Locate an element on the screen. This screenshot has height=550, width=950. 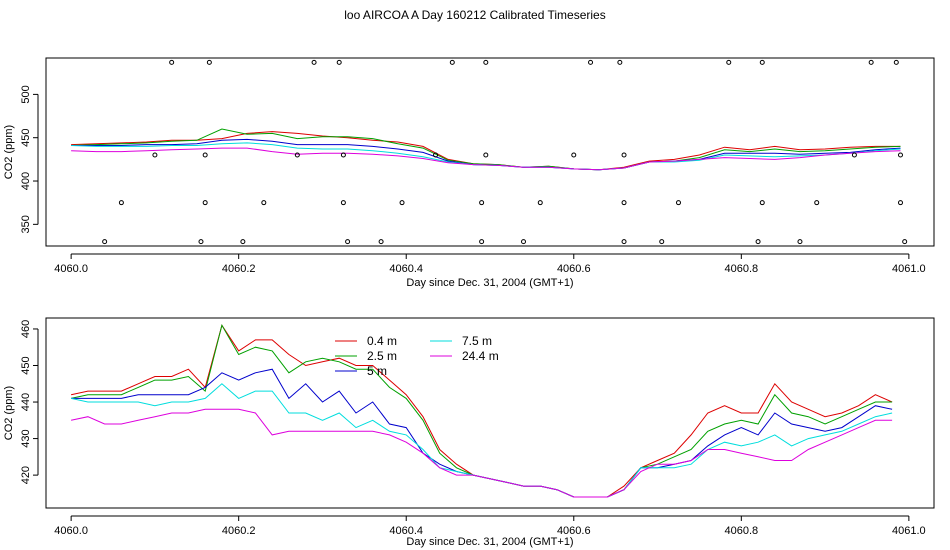
legend: 0.4 m2.5 m5 m 7.5 m24.4 m is located at coordinates (417, 356).